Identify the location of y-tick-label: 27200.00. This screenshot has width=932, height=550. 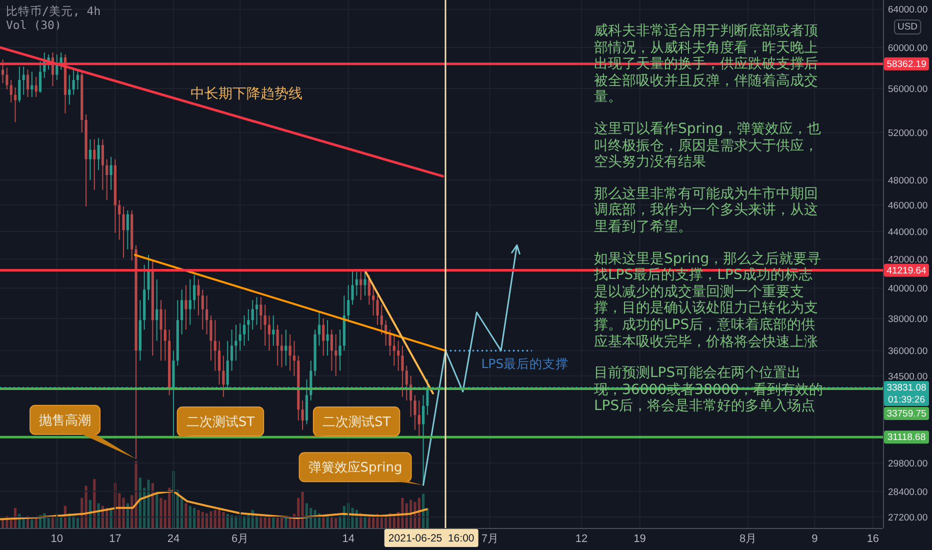
(908, 518).